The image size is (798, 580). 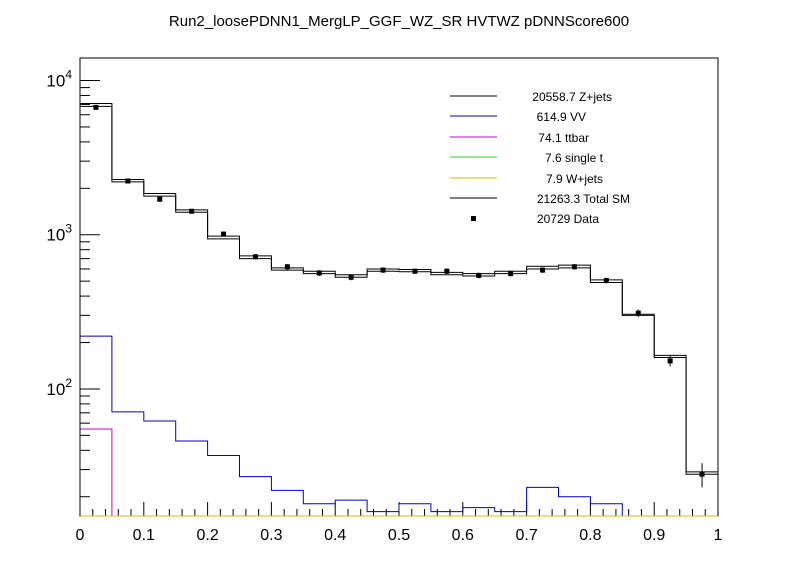 I want to click on legend-label-data: 20729 Data, so click(x=568, y=219).